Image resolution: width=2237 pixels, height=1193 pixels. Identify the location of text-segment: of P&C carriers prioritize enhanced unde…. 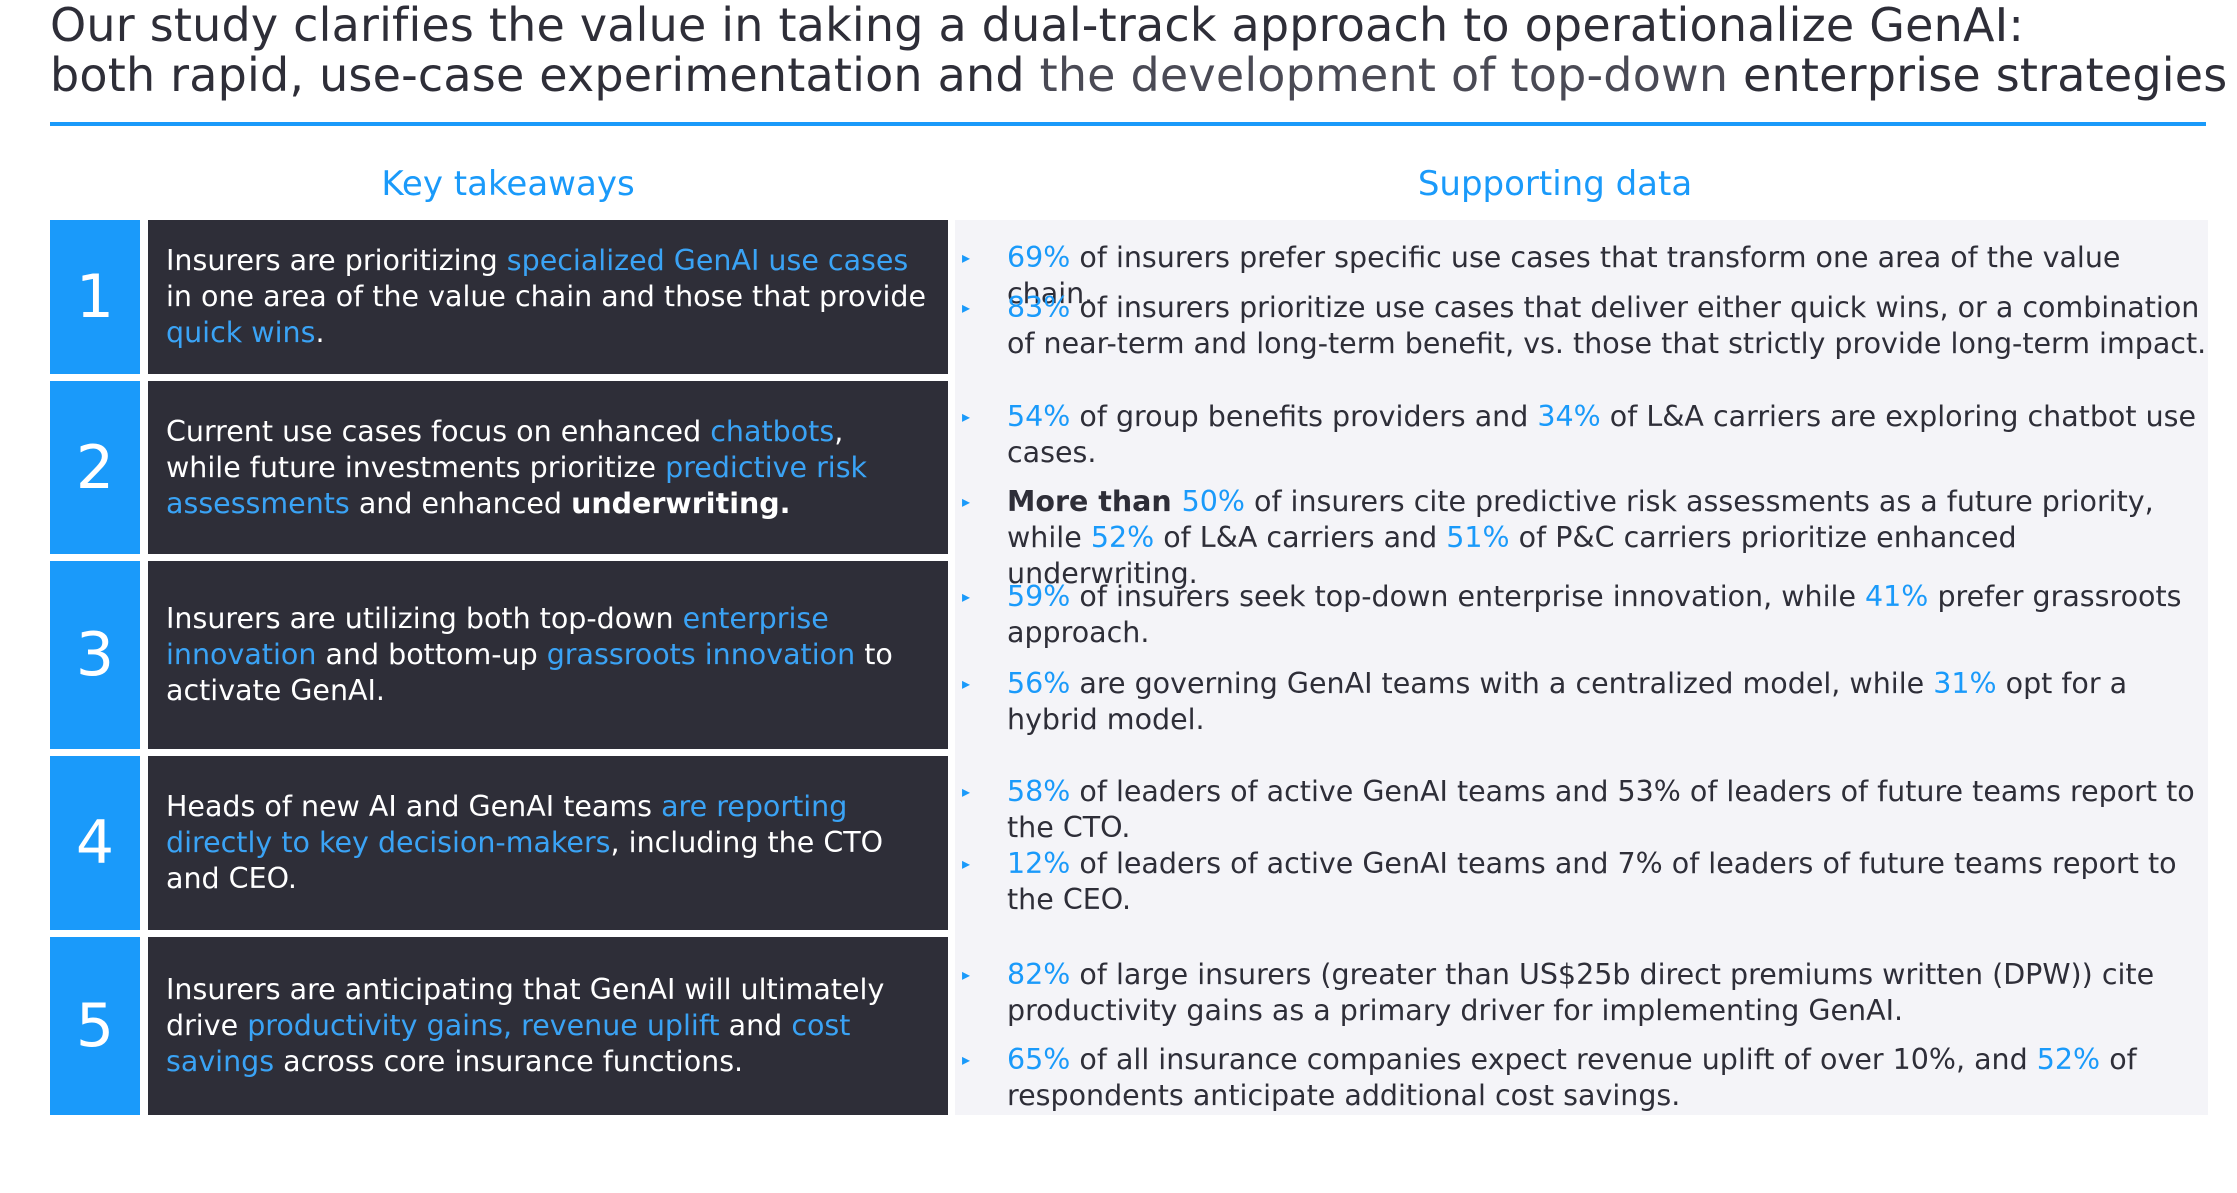
(1512, 555).